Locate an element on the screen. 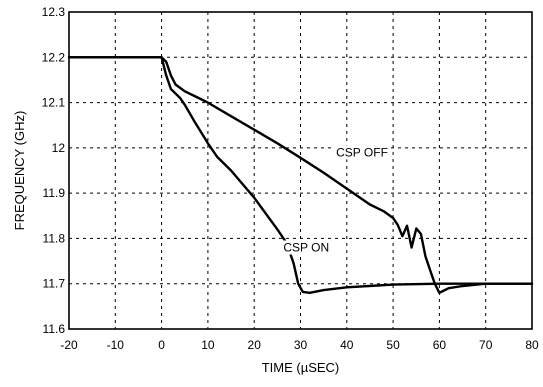 The height and width of the screenshot is (387, 543). x-tick-label: 50 is located at coordinates (393, 345).